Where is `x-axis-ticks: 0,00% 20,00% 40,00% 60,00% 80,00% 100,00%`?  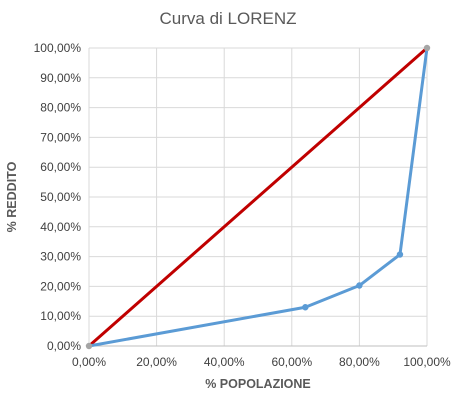
x-axis-ticks: 0,00% 20,00% 40,00% 60,00% 80,00% 100,00% is located at coordinates (261, 362).